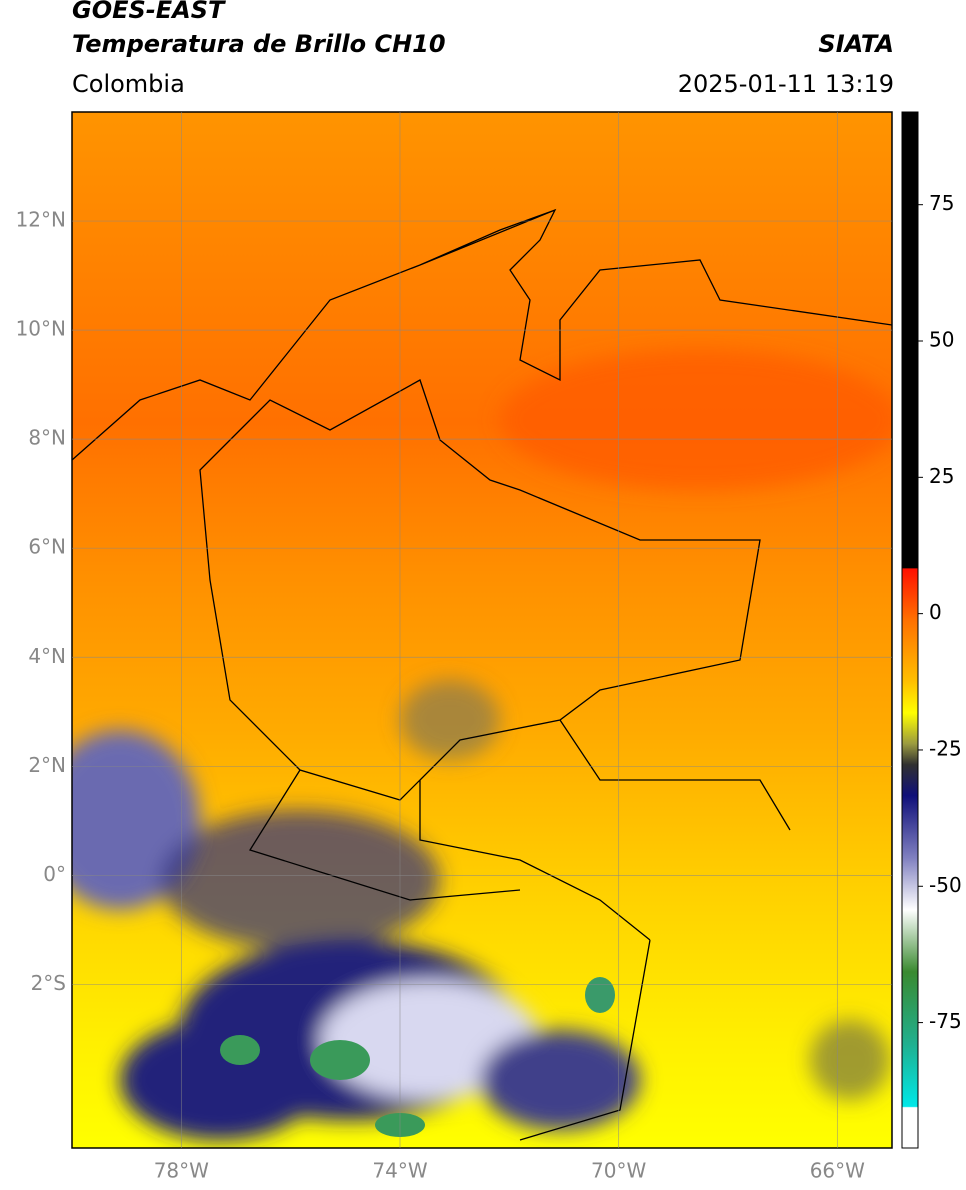  What do you see at coordinates (910, 630) in the screenshot?
I see `colorbar` at bounding box center [910, 630].